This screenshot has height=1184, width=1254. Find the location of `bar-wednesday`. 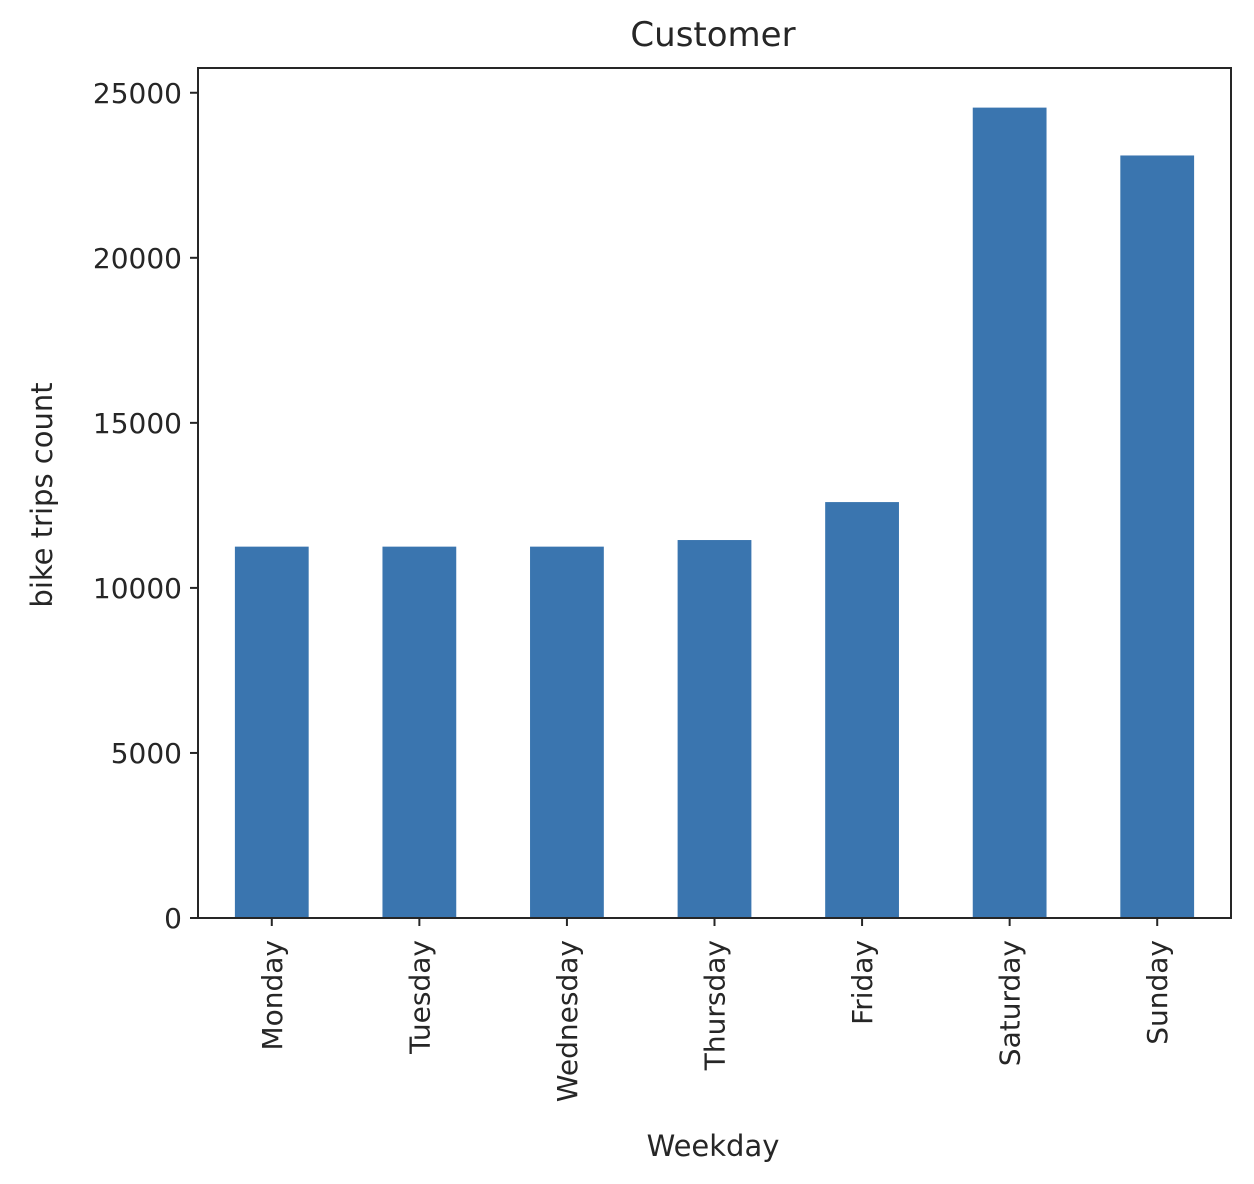

bar-wednesday is located at coordinates (567, 732).